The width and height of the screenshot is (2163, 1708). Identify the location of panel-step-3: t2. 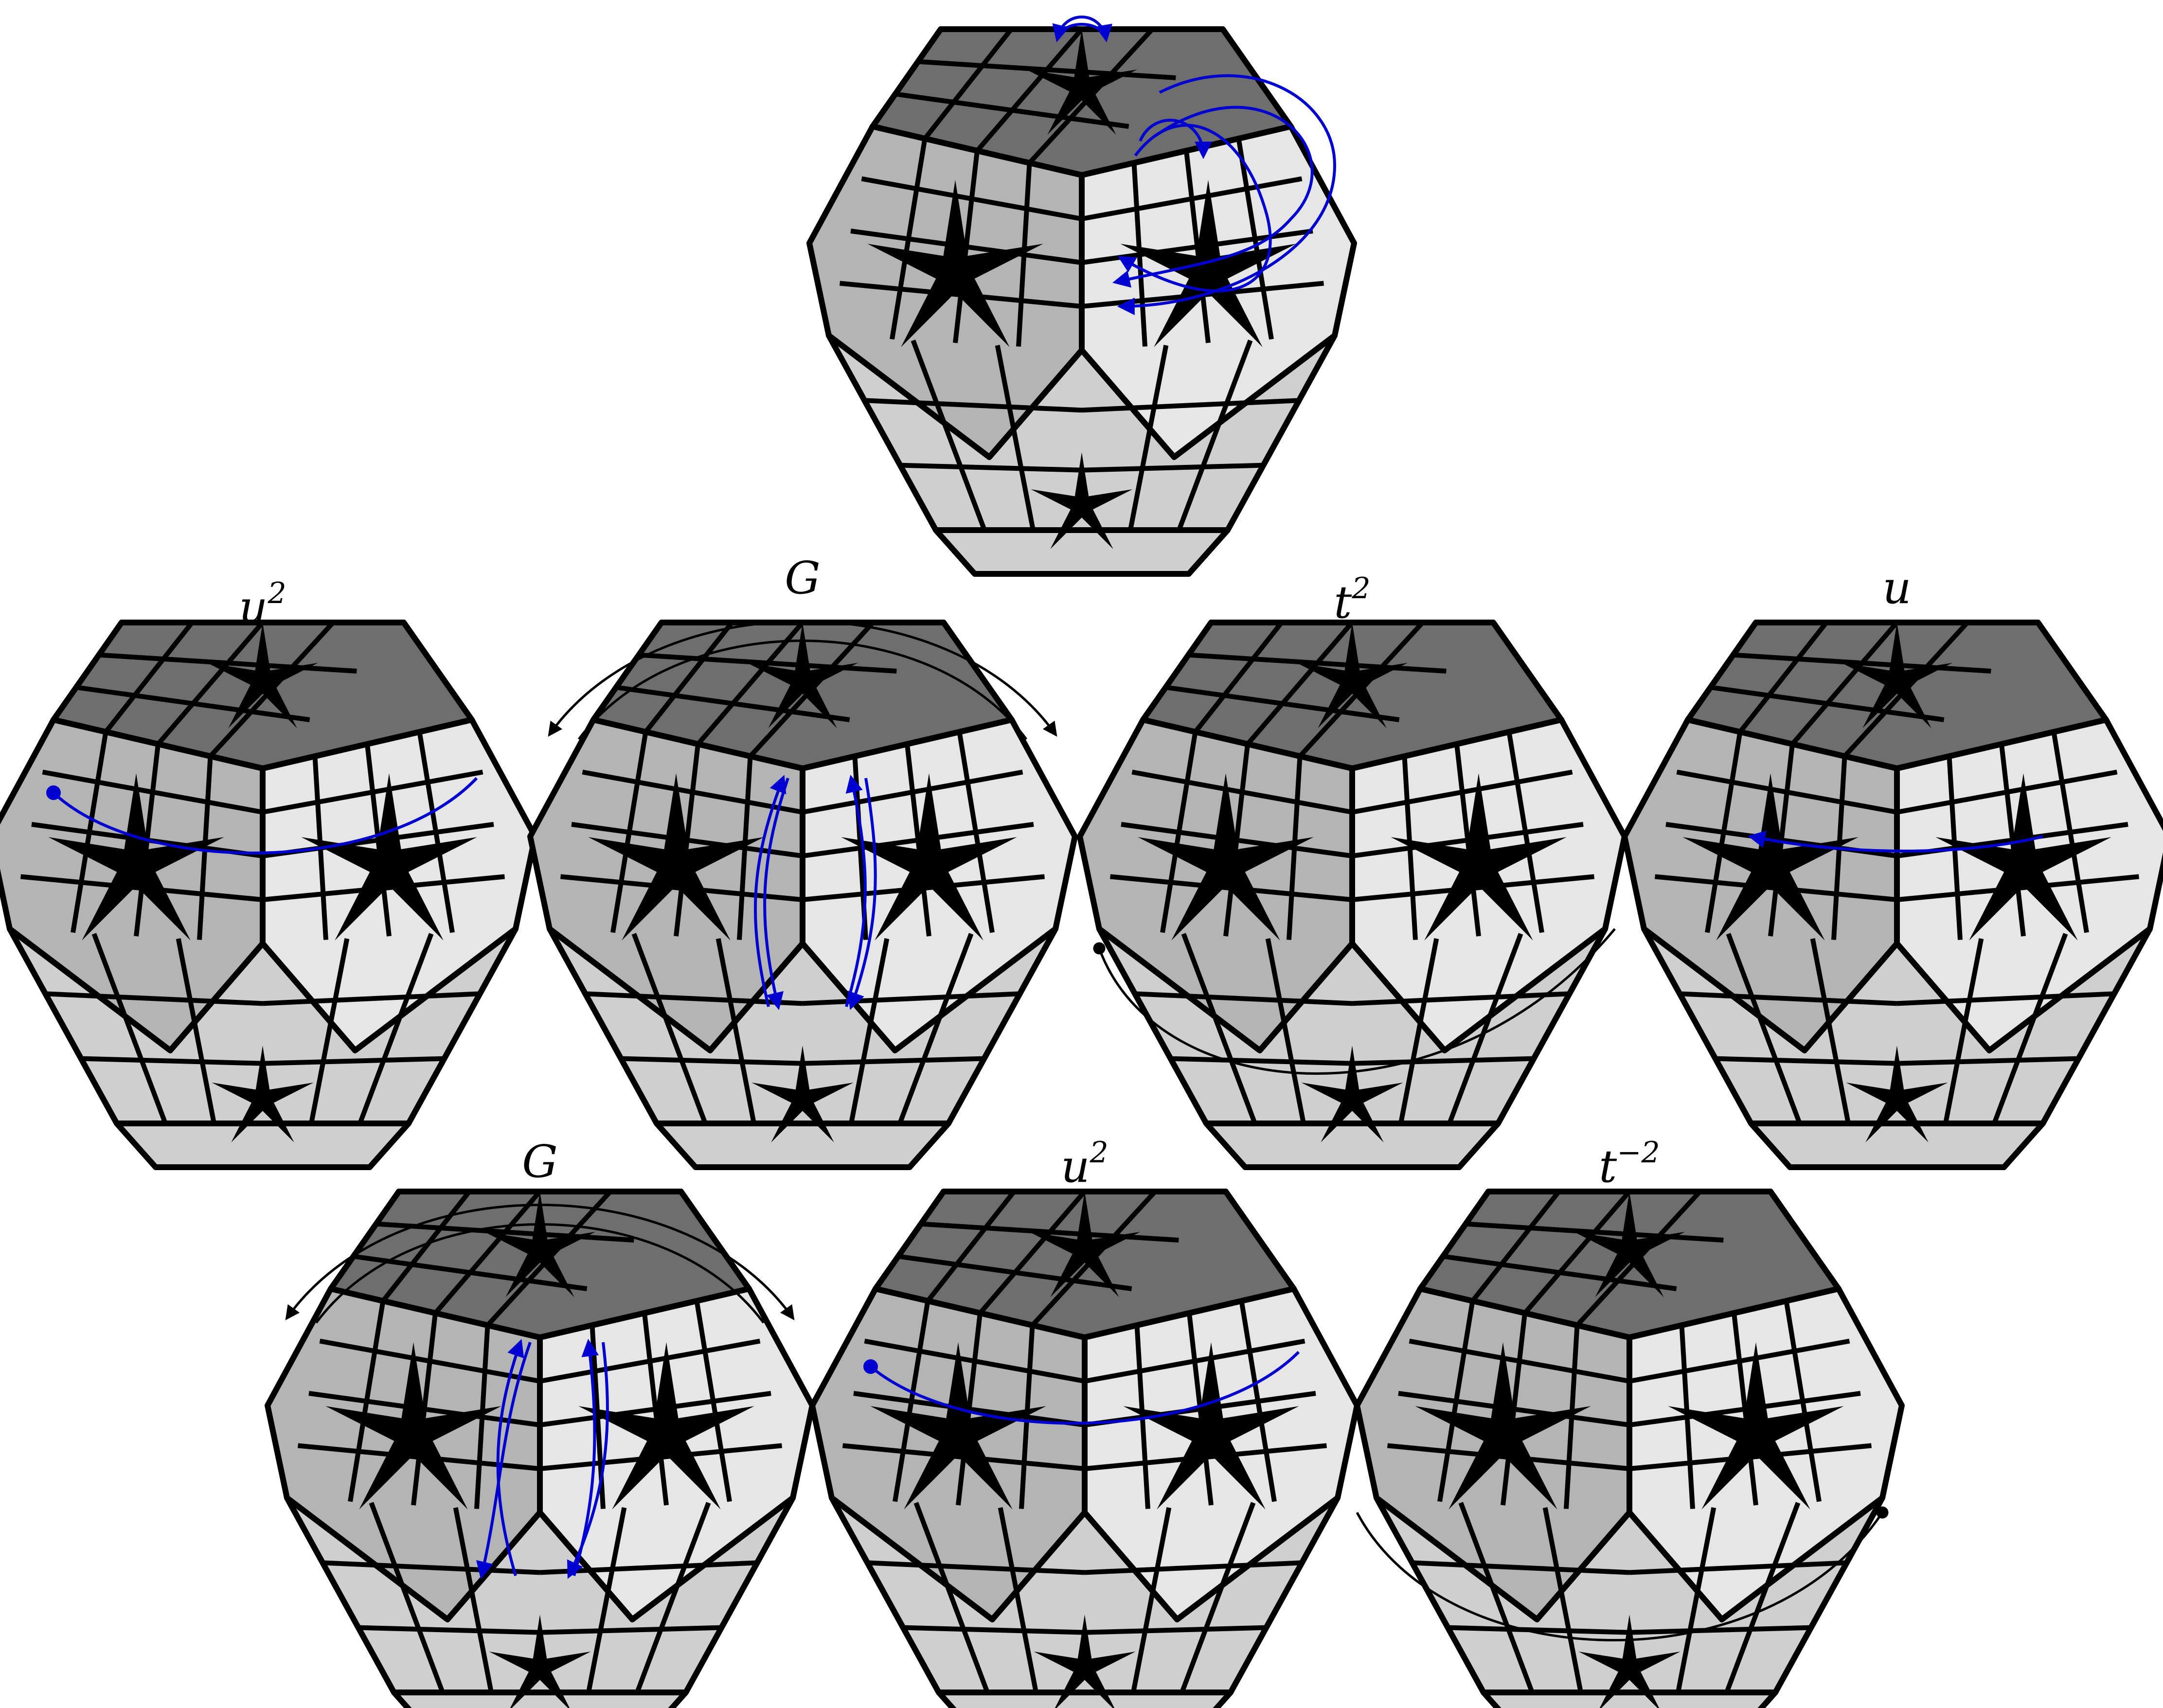
(1352, 870).